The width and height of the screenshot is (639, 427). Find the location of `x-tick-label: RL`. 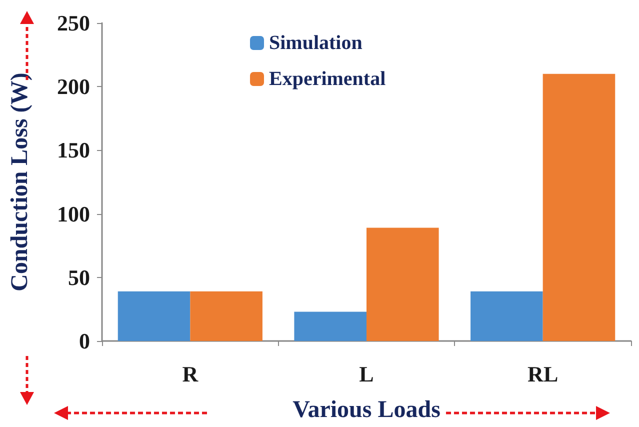

x-tick-label: RL is located at coordinates (543, 374).